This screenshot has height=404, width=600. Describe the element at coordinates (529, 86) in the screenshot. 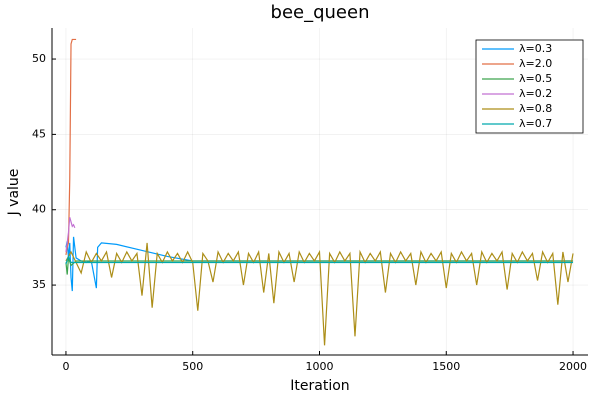

I see `legend-box` at that location.